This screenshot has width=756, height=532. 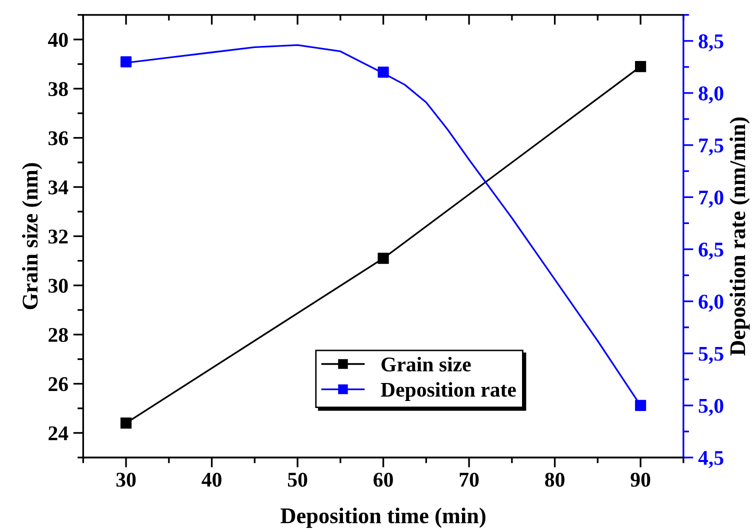 I want to click on y2-tick-label: 8,0, so click(x=711, y=95).